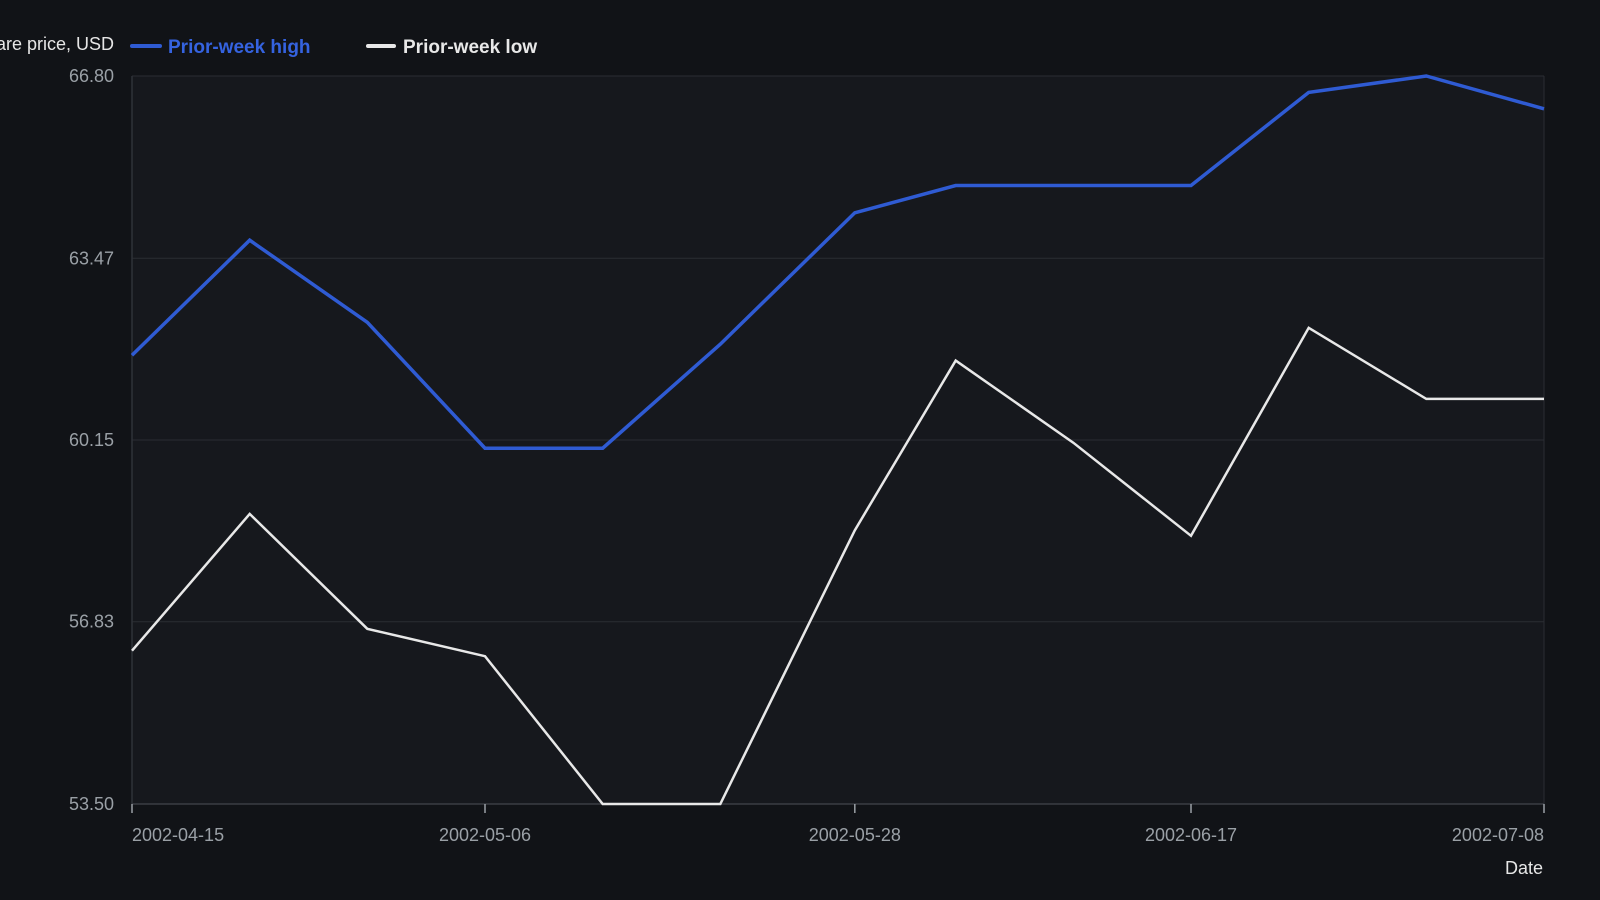 The image size is (1600, 900). What do you see at coordinates (1498, 835) in the screenshot?
I see `x-tick-label: 2002-07-08` at bounding box center [1498, 835].